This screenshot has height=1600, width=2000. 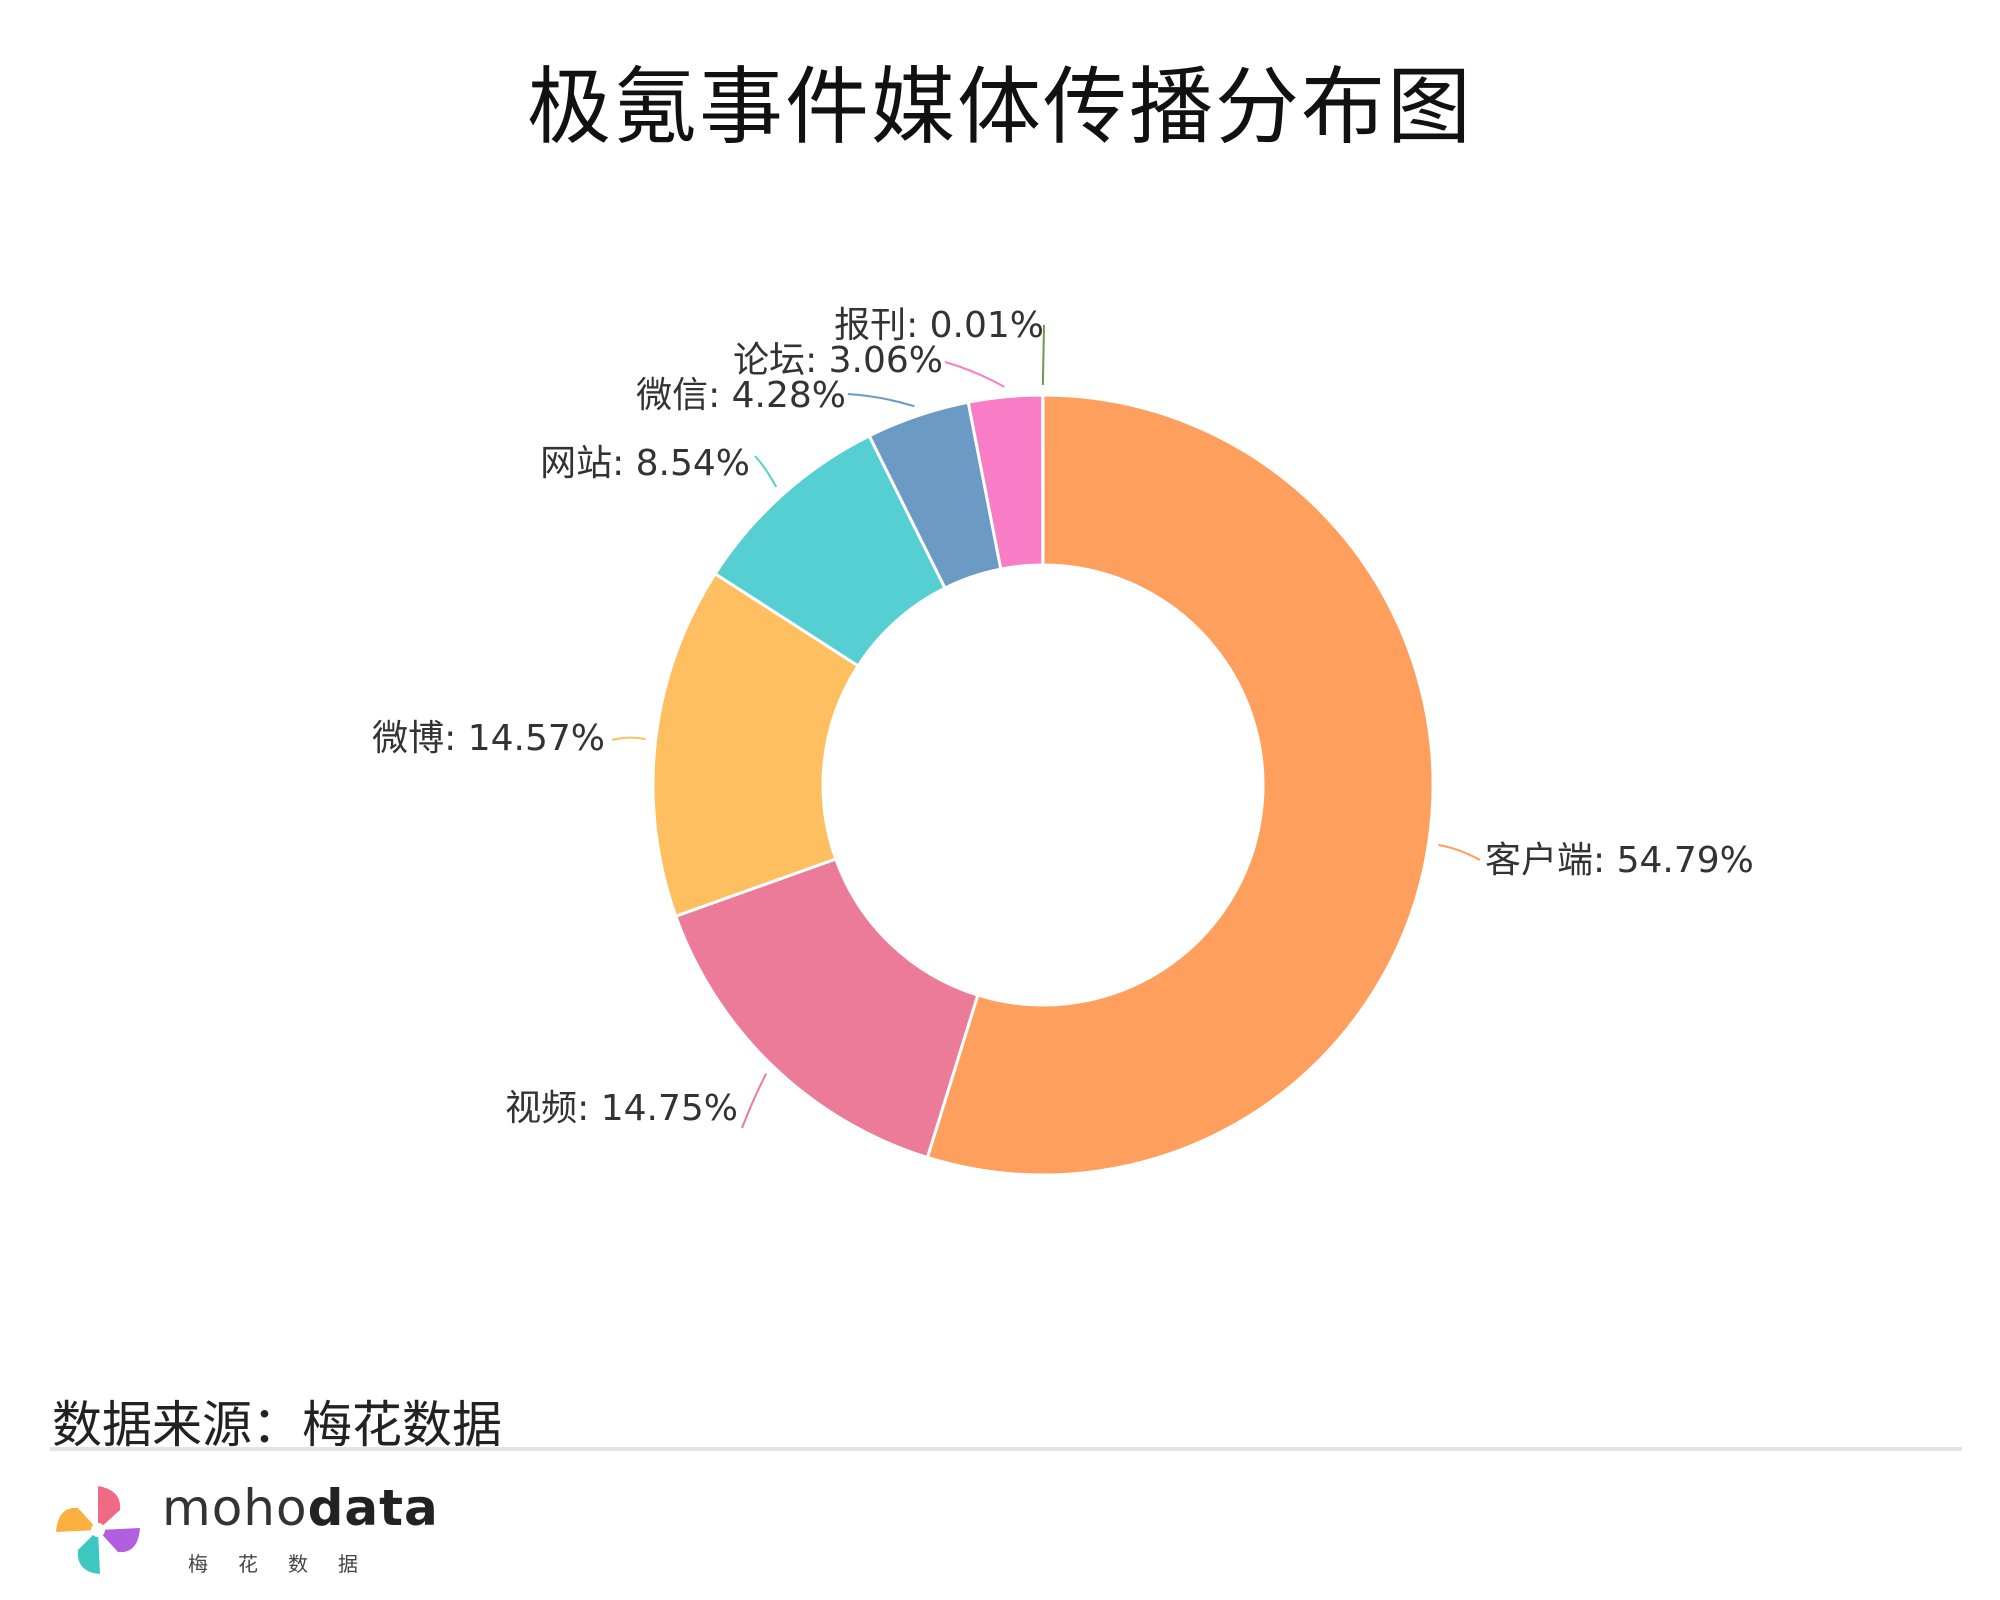 I want to click on pinwheel-logo-icon, so click(x=98, y=1530).